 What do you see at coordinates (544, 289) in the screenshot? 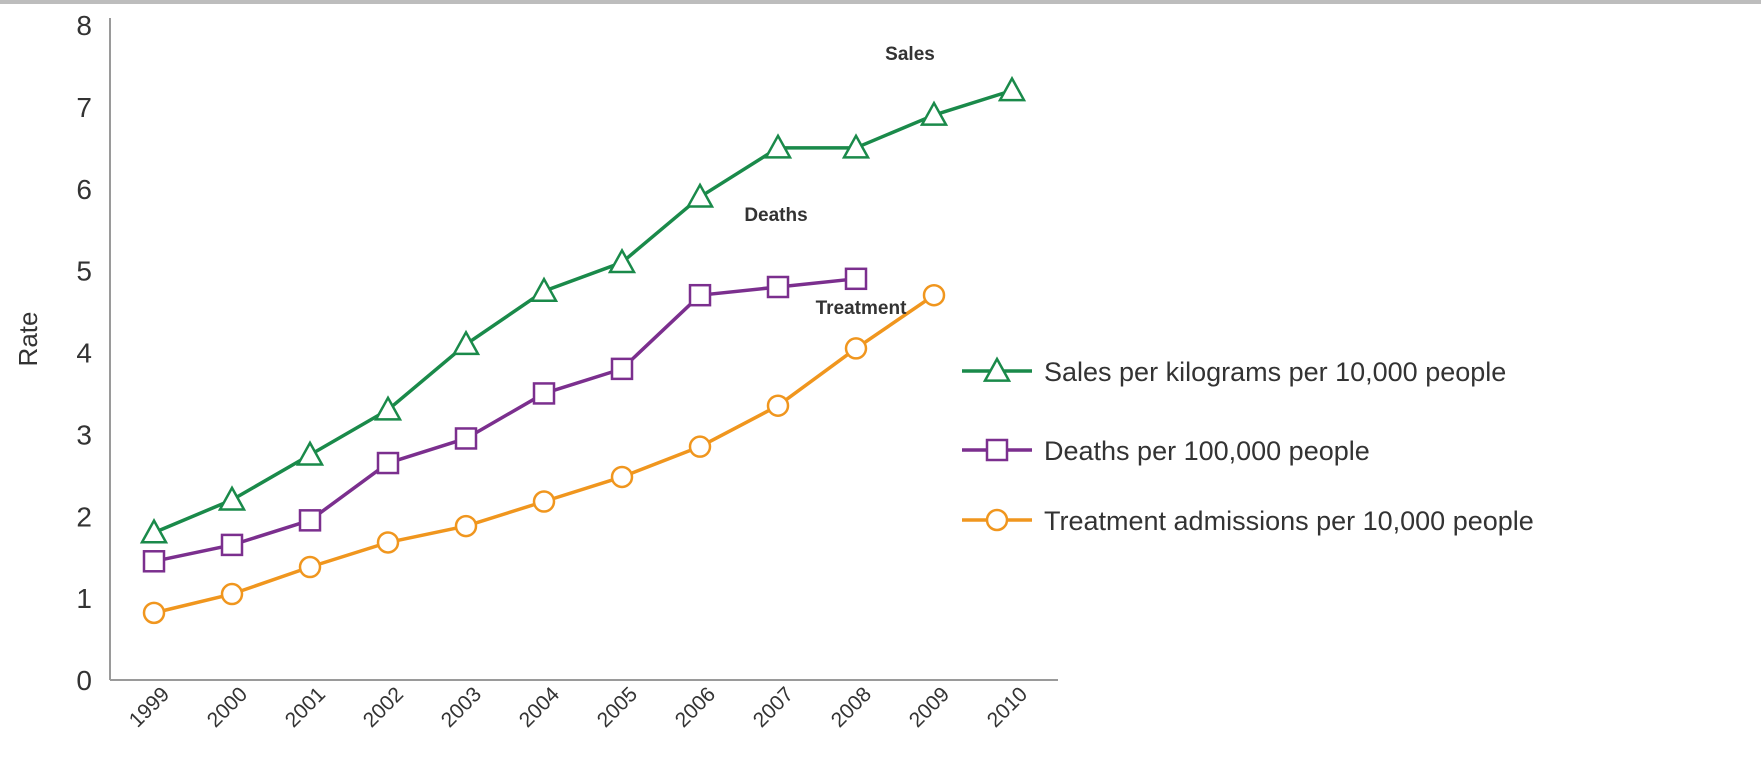
I see `data-point-sales-2004` at bounding box center [544, 289].